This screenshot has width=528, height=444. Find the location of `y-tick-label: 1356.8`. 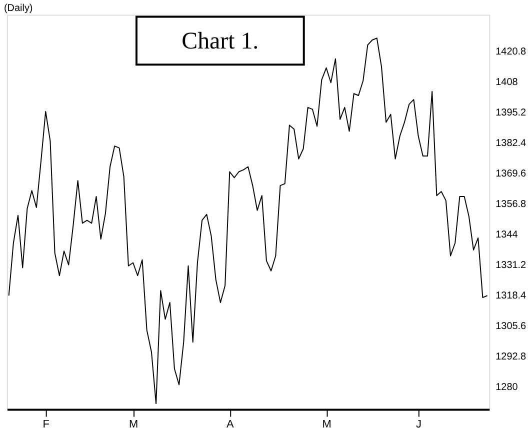

y-tick-label: 1356.8 is located at coordinates (511, 204).